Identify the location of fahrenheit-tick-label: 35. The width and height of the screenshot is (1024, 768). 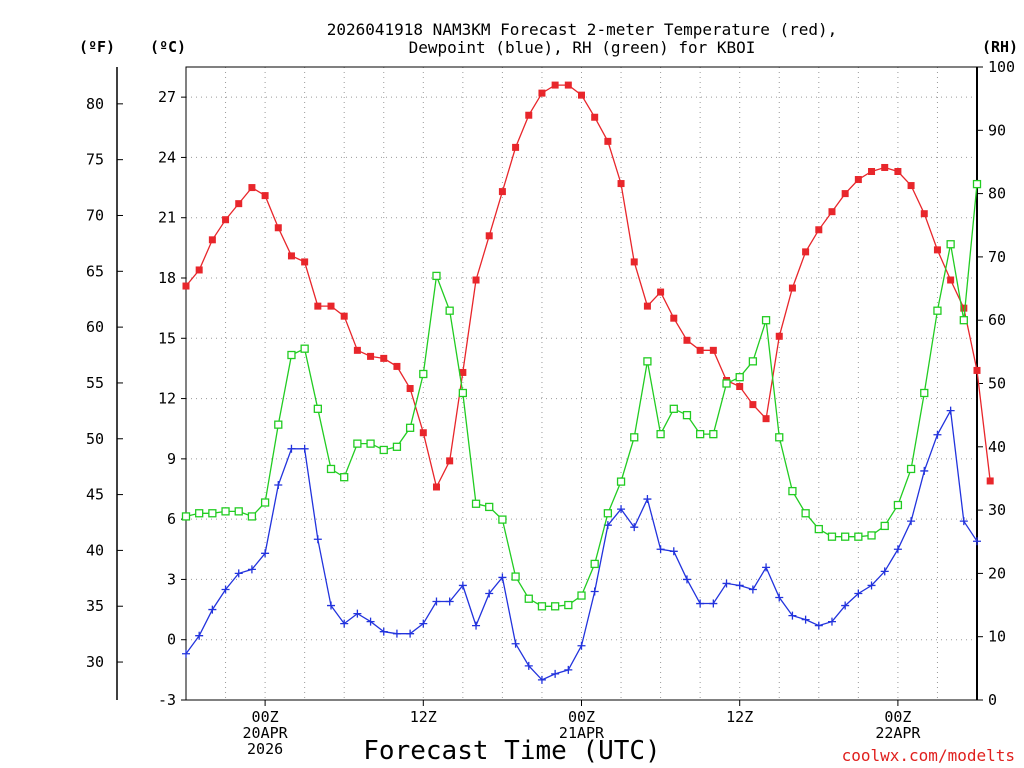
(95, 606).